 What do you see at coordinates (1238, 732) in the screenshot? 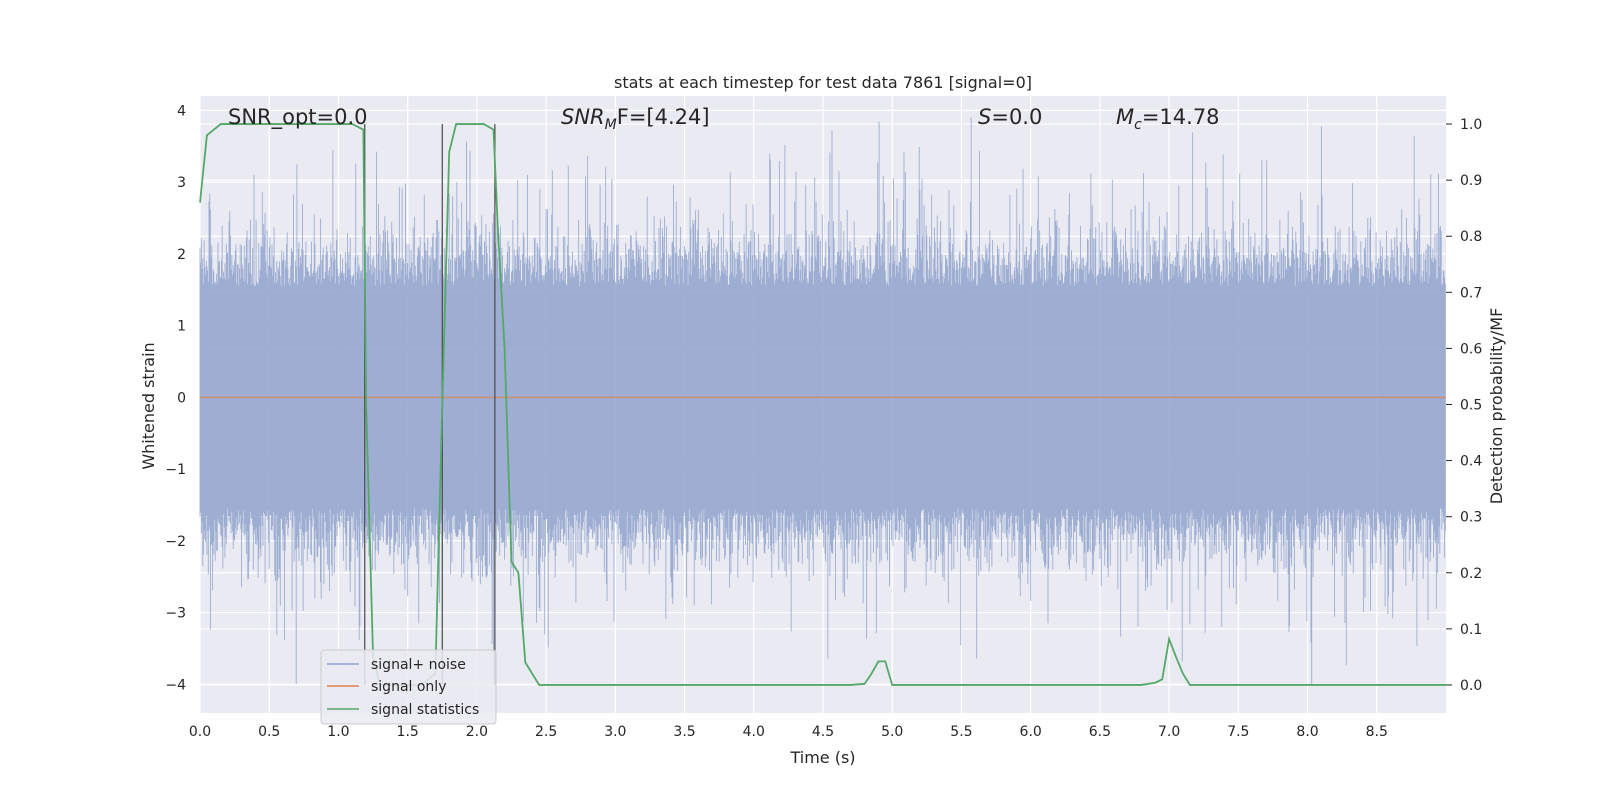
I see `x-tick-label: 7.5` at bounding box center [1238, 732].